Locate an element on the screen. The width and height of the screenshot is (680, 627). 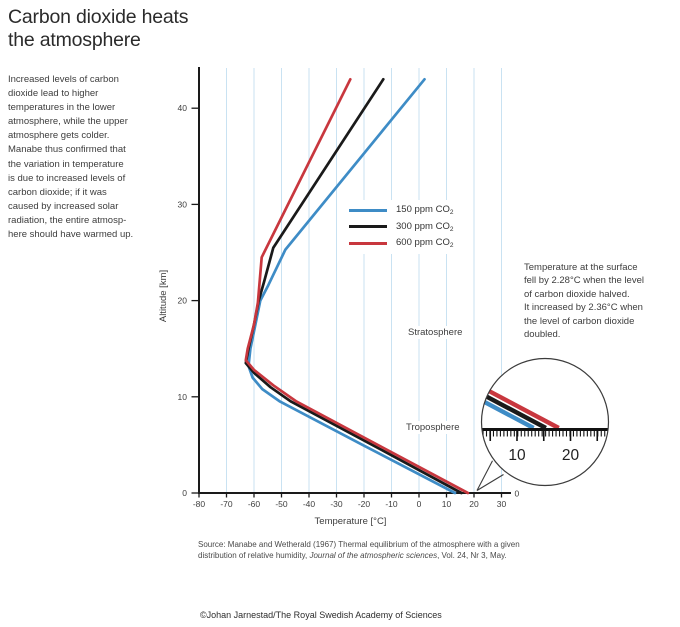
magnified-series-line-150ppm is located at coordinates (508, 404).